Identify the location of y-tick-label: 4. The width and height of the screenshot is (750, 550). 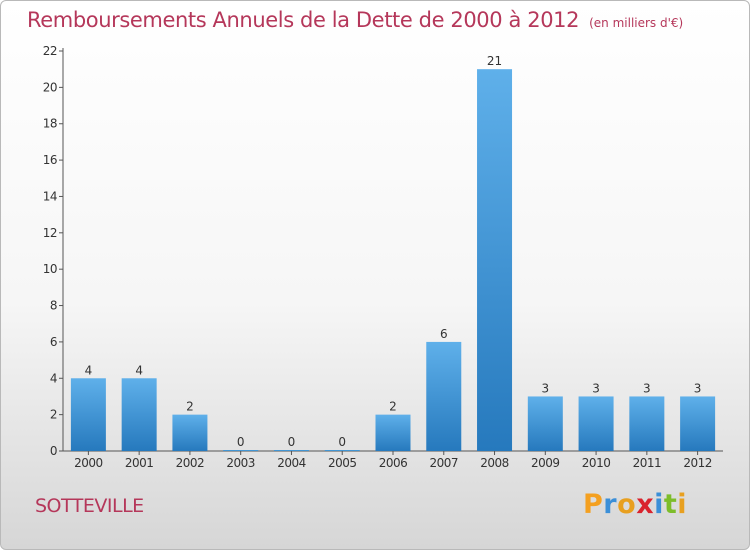
(53, 378).